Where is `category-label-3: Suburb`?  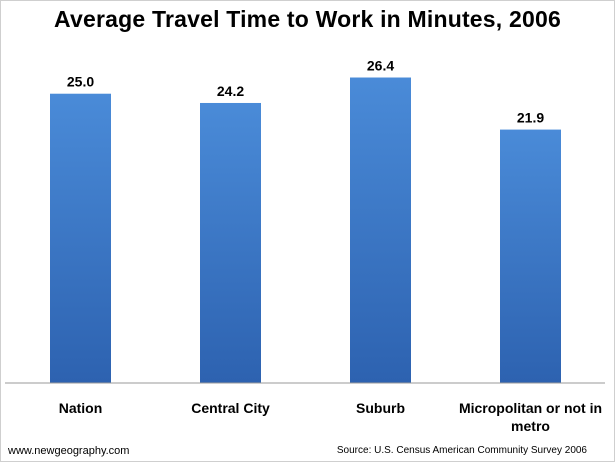 category-label-3: Suburb is located at coordinates (380, 408).